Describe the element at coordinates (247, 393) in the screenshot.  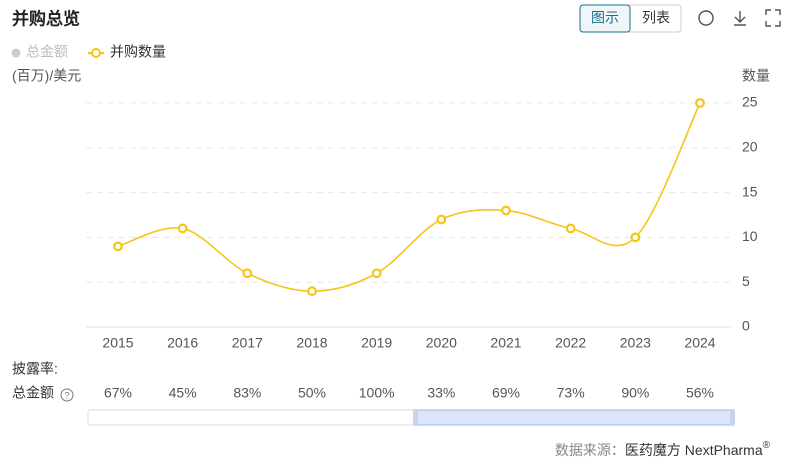
I see `disclosure-value: 83%` at that location.